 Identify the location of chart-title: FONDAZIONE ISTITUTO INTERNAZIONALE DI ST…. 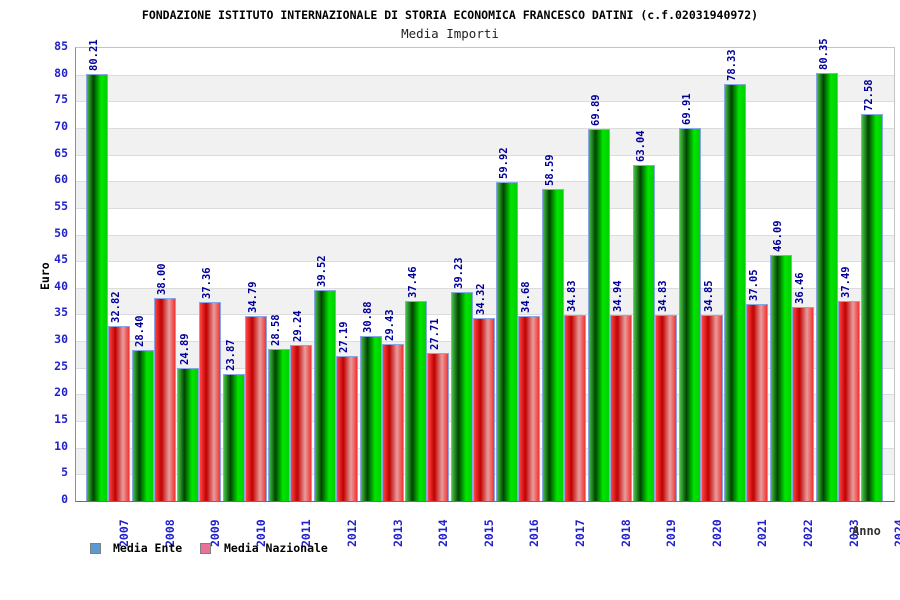
(450, 15).